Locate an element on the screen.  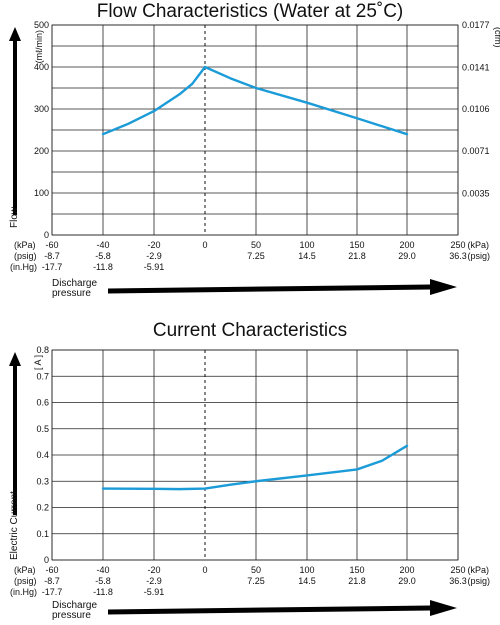
y-tick-label: 0.4 is located at coordinates (42, 455).